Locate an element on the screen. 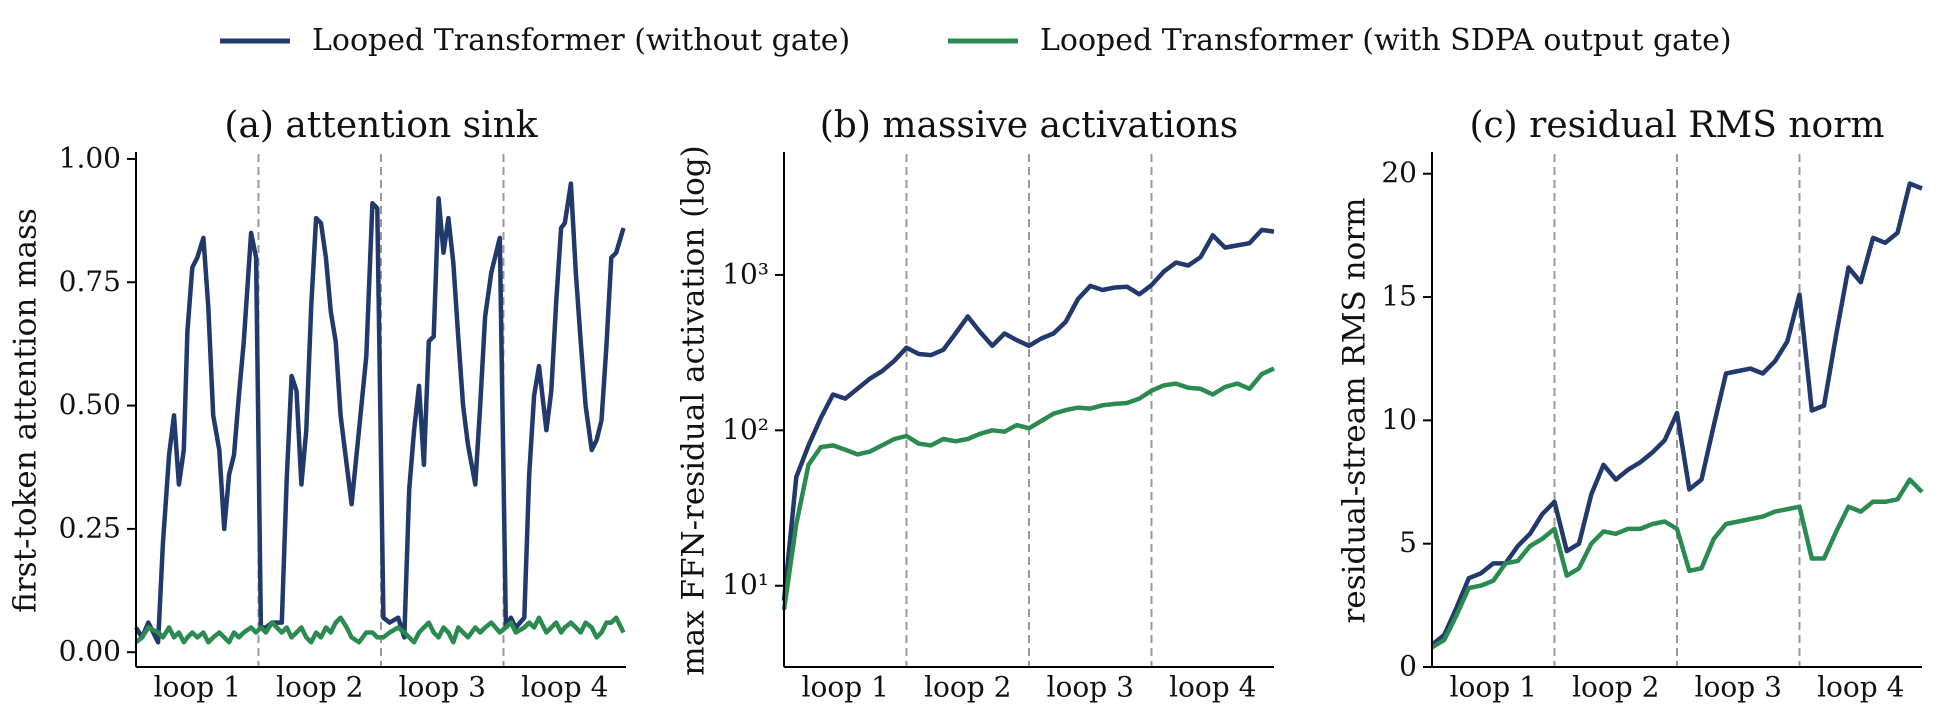 The width and height of the screenshot is (1937, 718). y-tick-label: 1.00 is located at coordinates (90, 157).